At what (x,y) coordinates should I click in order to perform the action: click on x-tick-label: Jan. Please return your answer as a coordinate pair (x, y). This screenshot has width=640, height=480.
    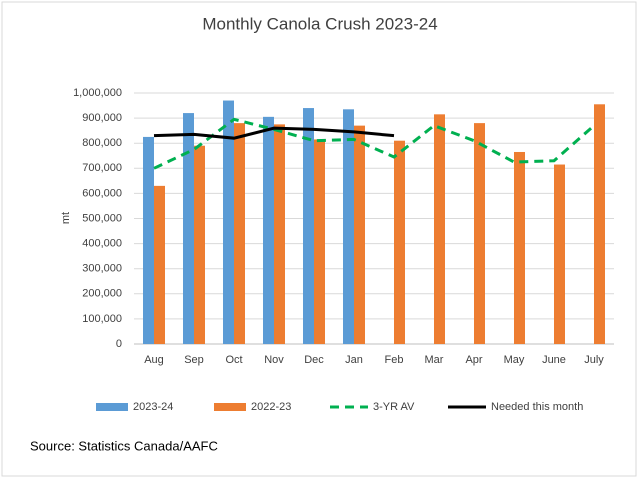
    Looking at the image, I should click on (354, 360).